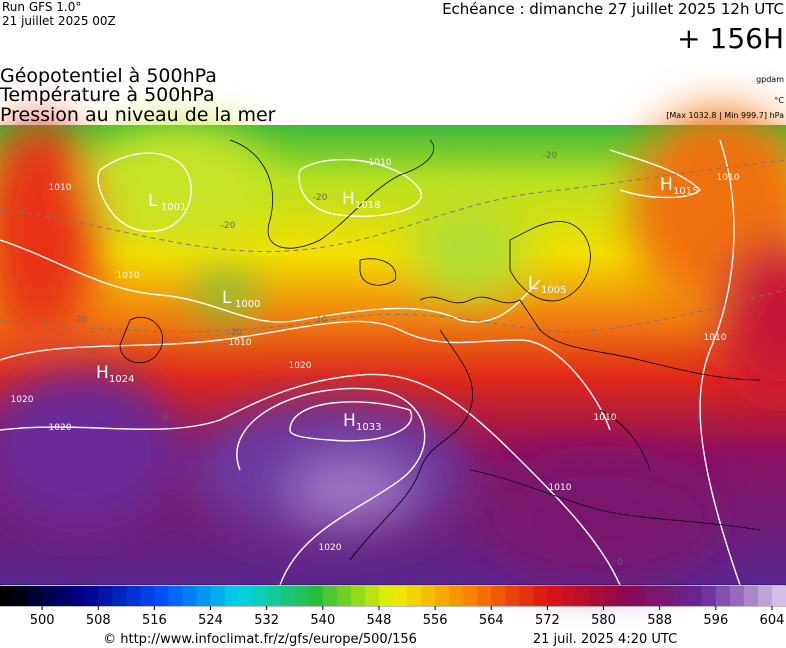 This screenshot has height=648, width=786. I want to click on colorbar-label: 524, so click(210, 620).